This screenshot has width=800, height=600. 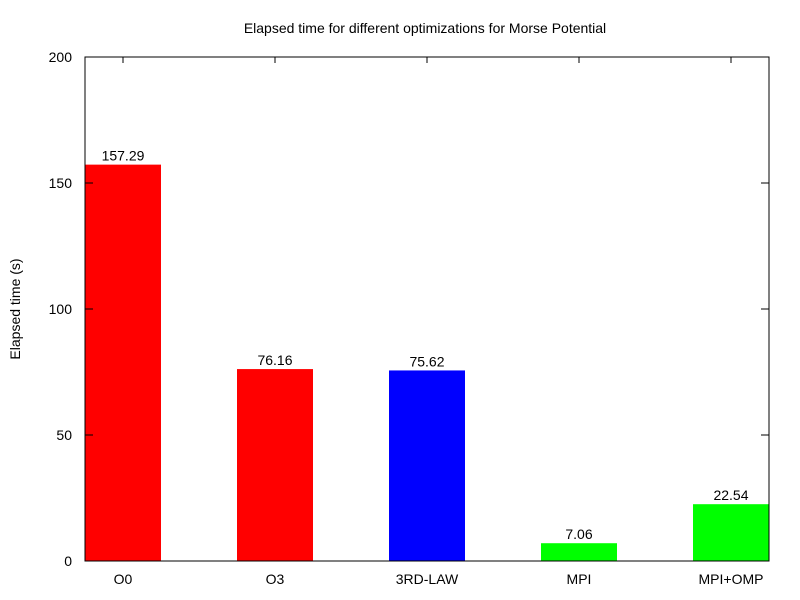 What do you see at coordinates (578, 534) in the screenshot?
I see `bar-value-label: 7.06` at bounding box center [578, 534].